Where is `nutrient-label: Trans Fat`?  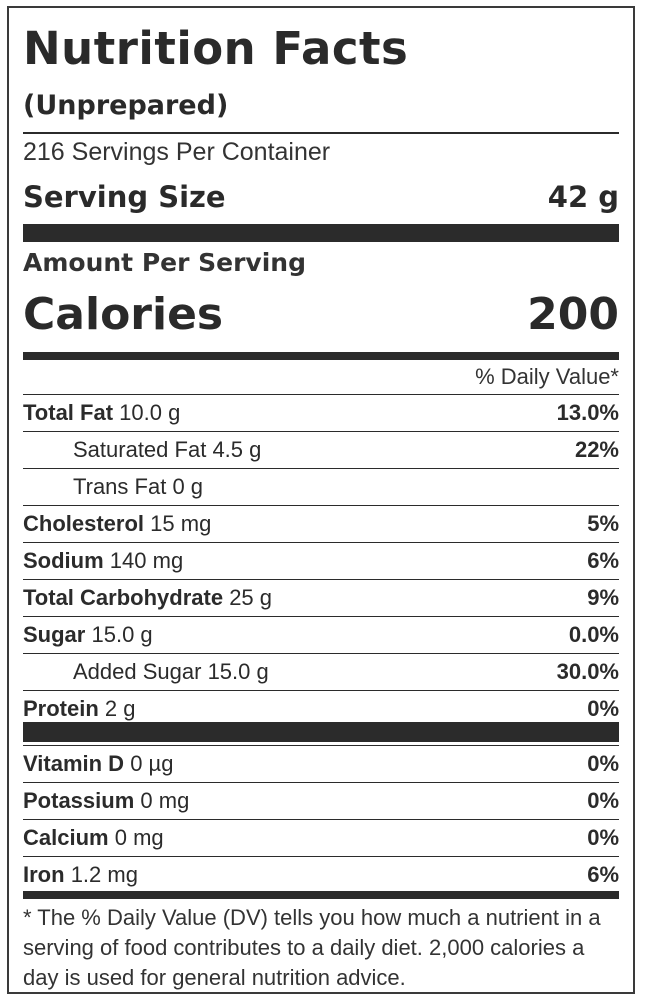
nutrient-label: Trans Fat is located at coordinates (120, 486).